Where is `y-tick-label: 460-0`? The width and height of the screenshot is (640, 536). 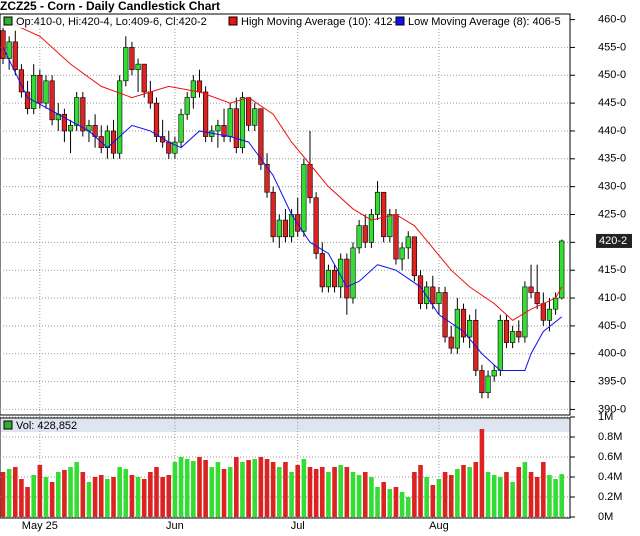 y-tick-label: 460-0 is located at coordinates (612, 19).